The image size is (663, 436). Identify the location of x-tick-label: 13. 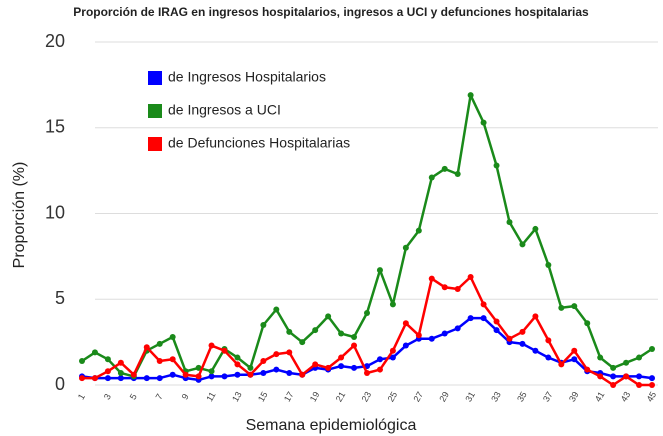
(237, 397).